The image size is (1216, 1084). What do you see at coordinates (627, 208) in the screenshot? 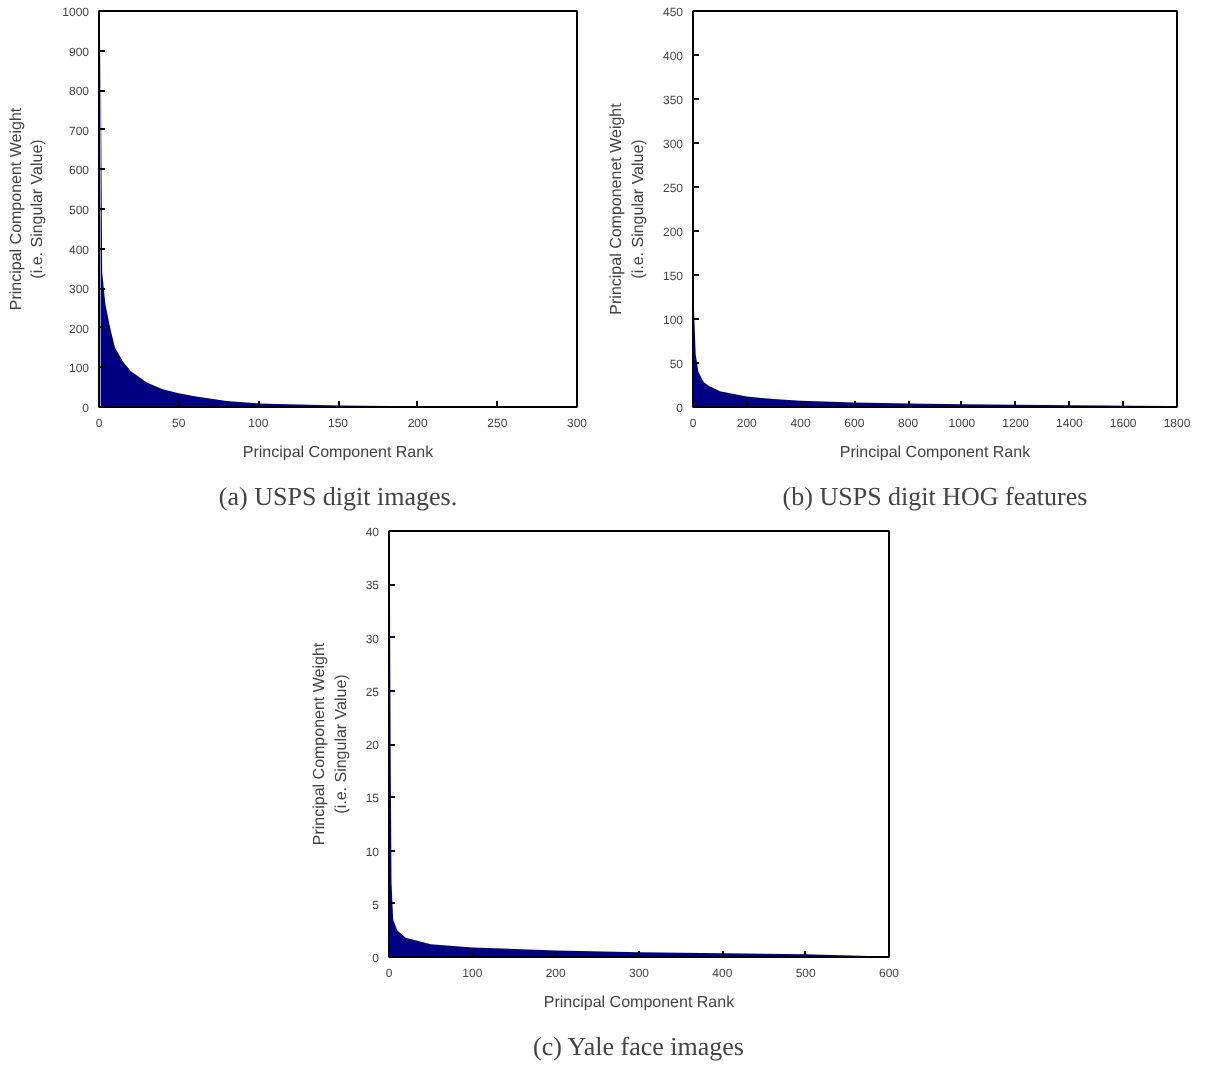
I see `y-axis-title: Principal Componenet Weight (i.e. Singular Value)` at bounding box center [627, 208].